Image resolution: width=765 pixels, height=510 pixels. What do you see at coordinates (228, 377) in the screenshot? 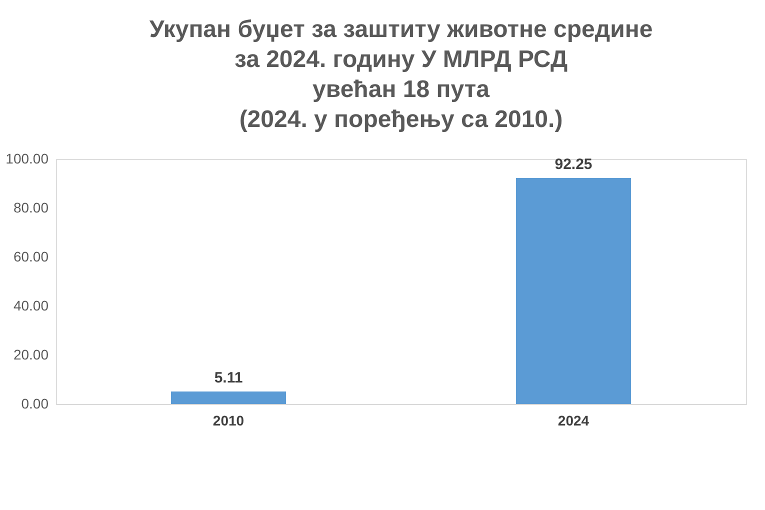
I see `data-label: 5.11` at bounding box center [228, 377].